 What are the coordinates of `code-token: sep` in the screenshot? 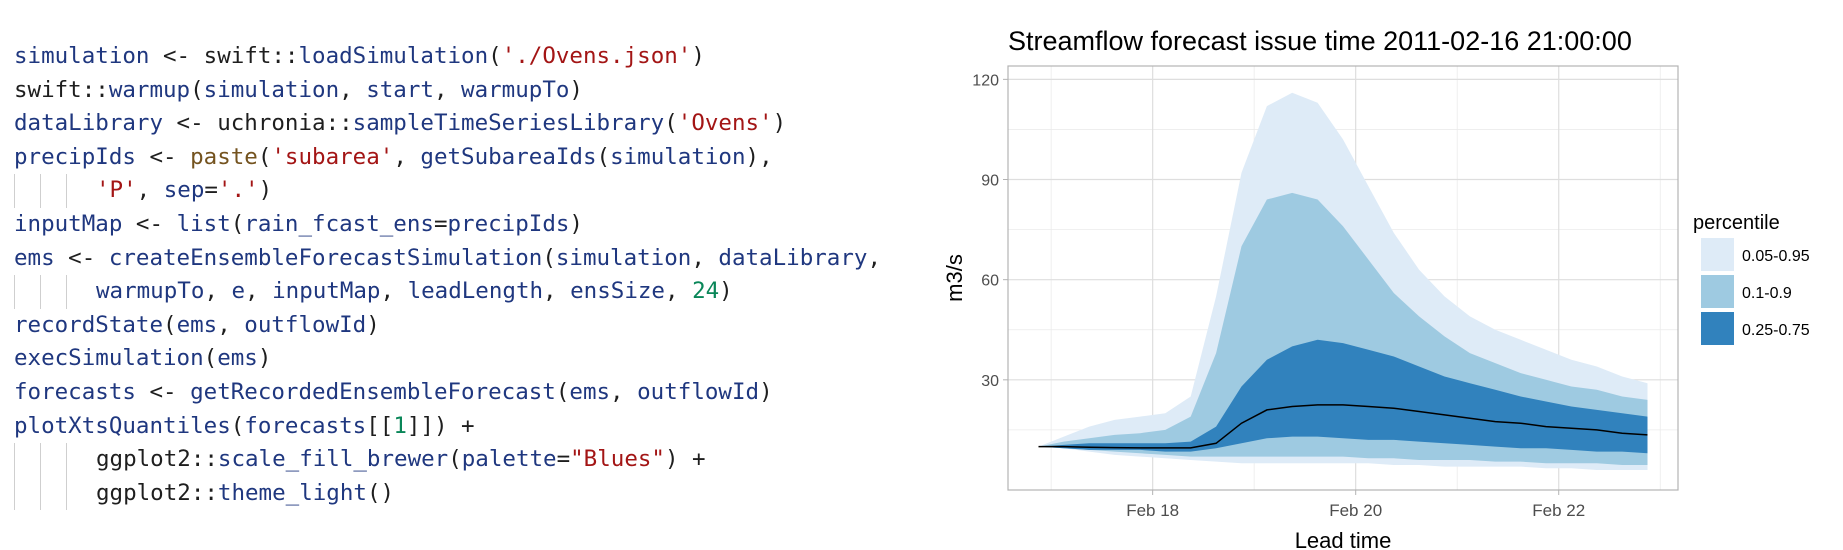 It's located at (184, 190).